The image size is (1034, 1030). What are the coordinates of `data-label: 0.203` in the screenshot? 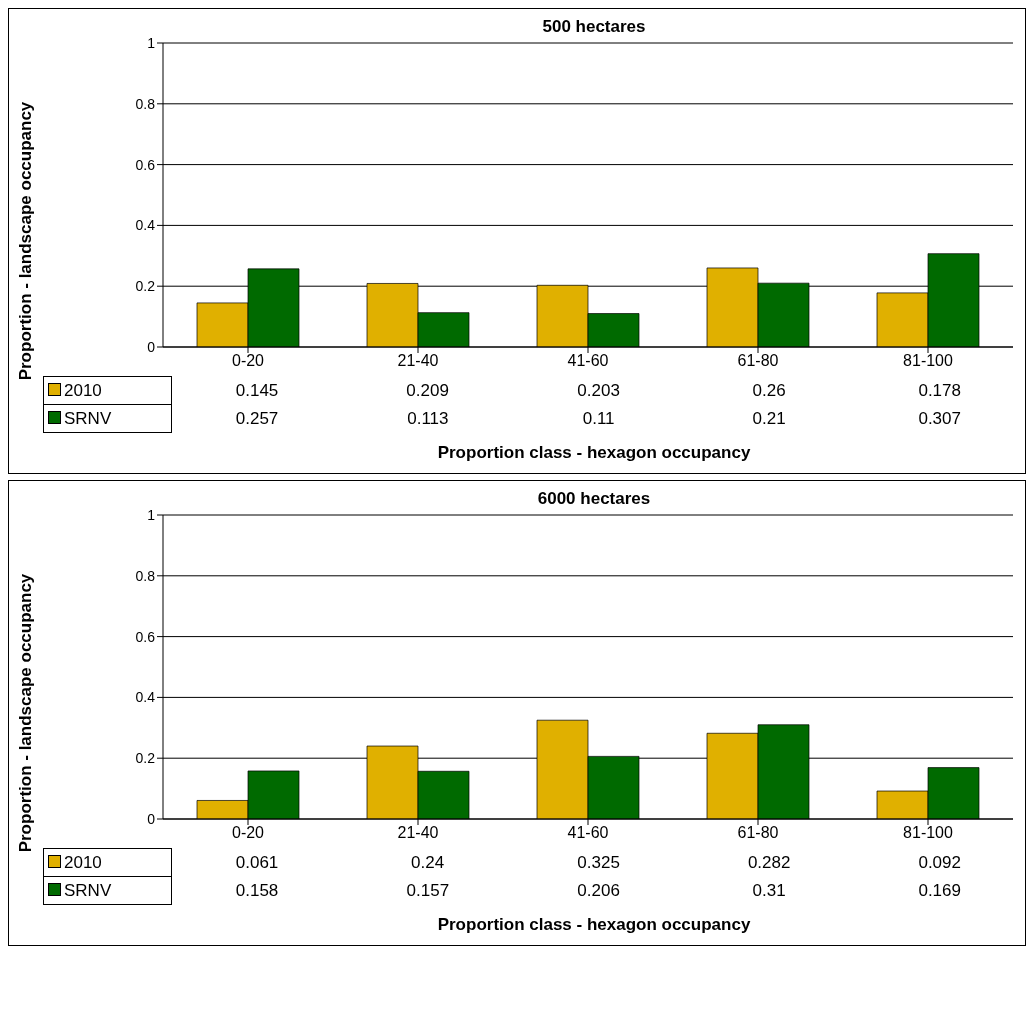 It's located at (598, 390).